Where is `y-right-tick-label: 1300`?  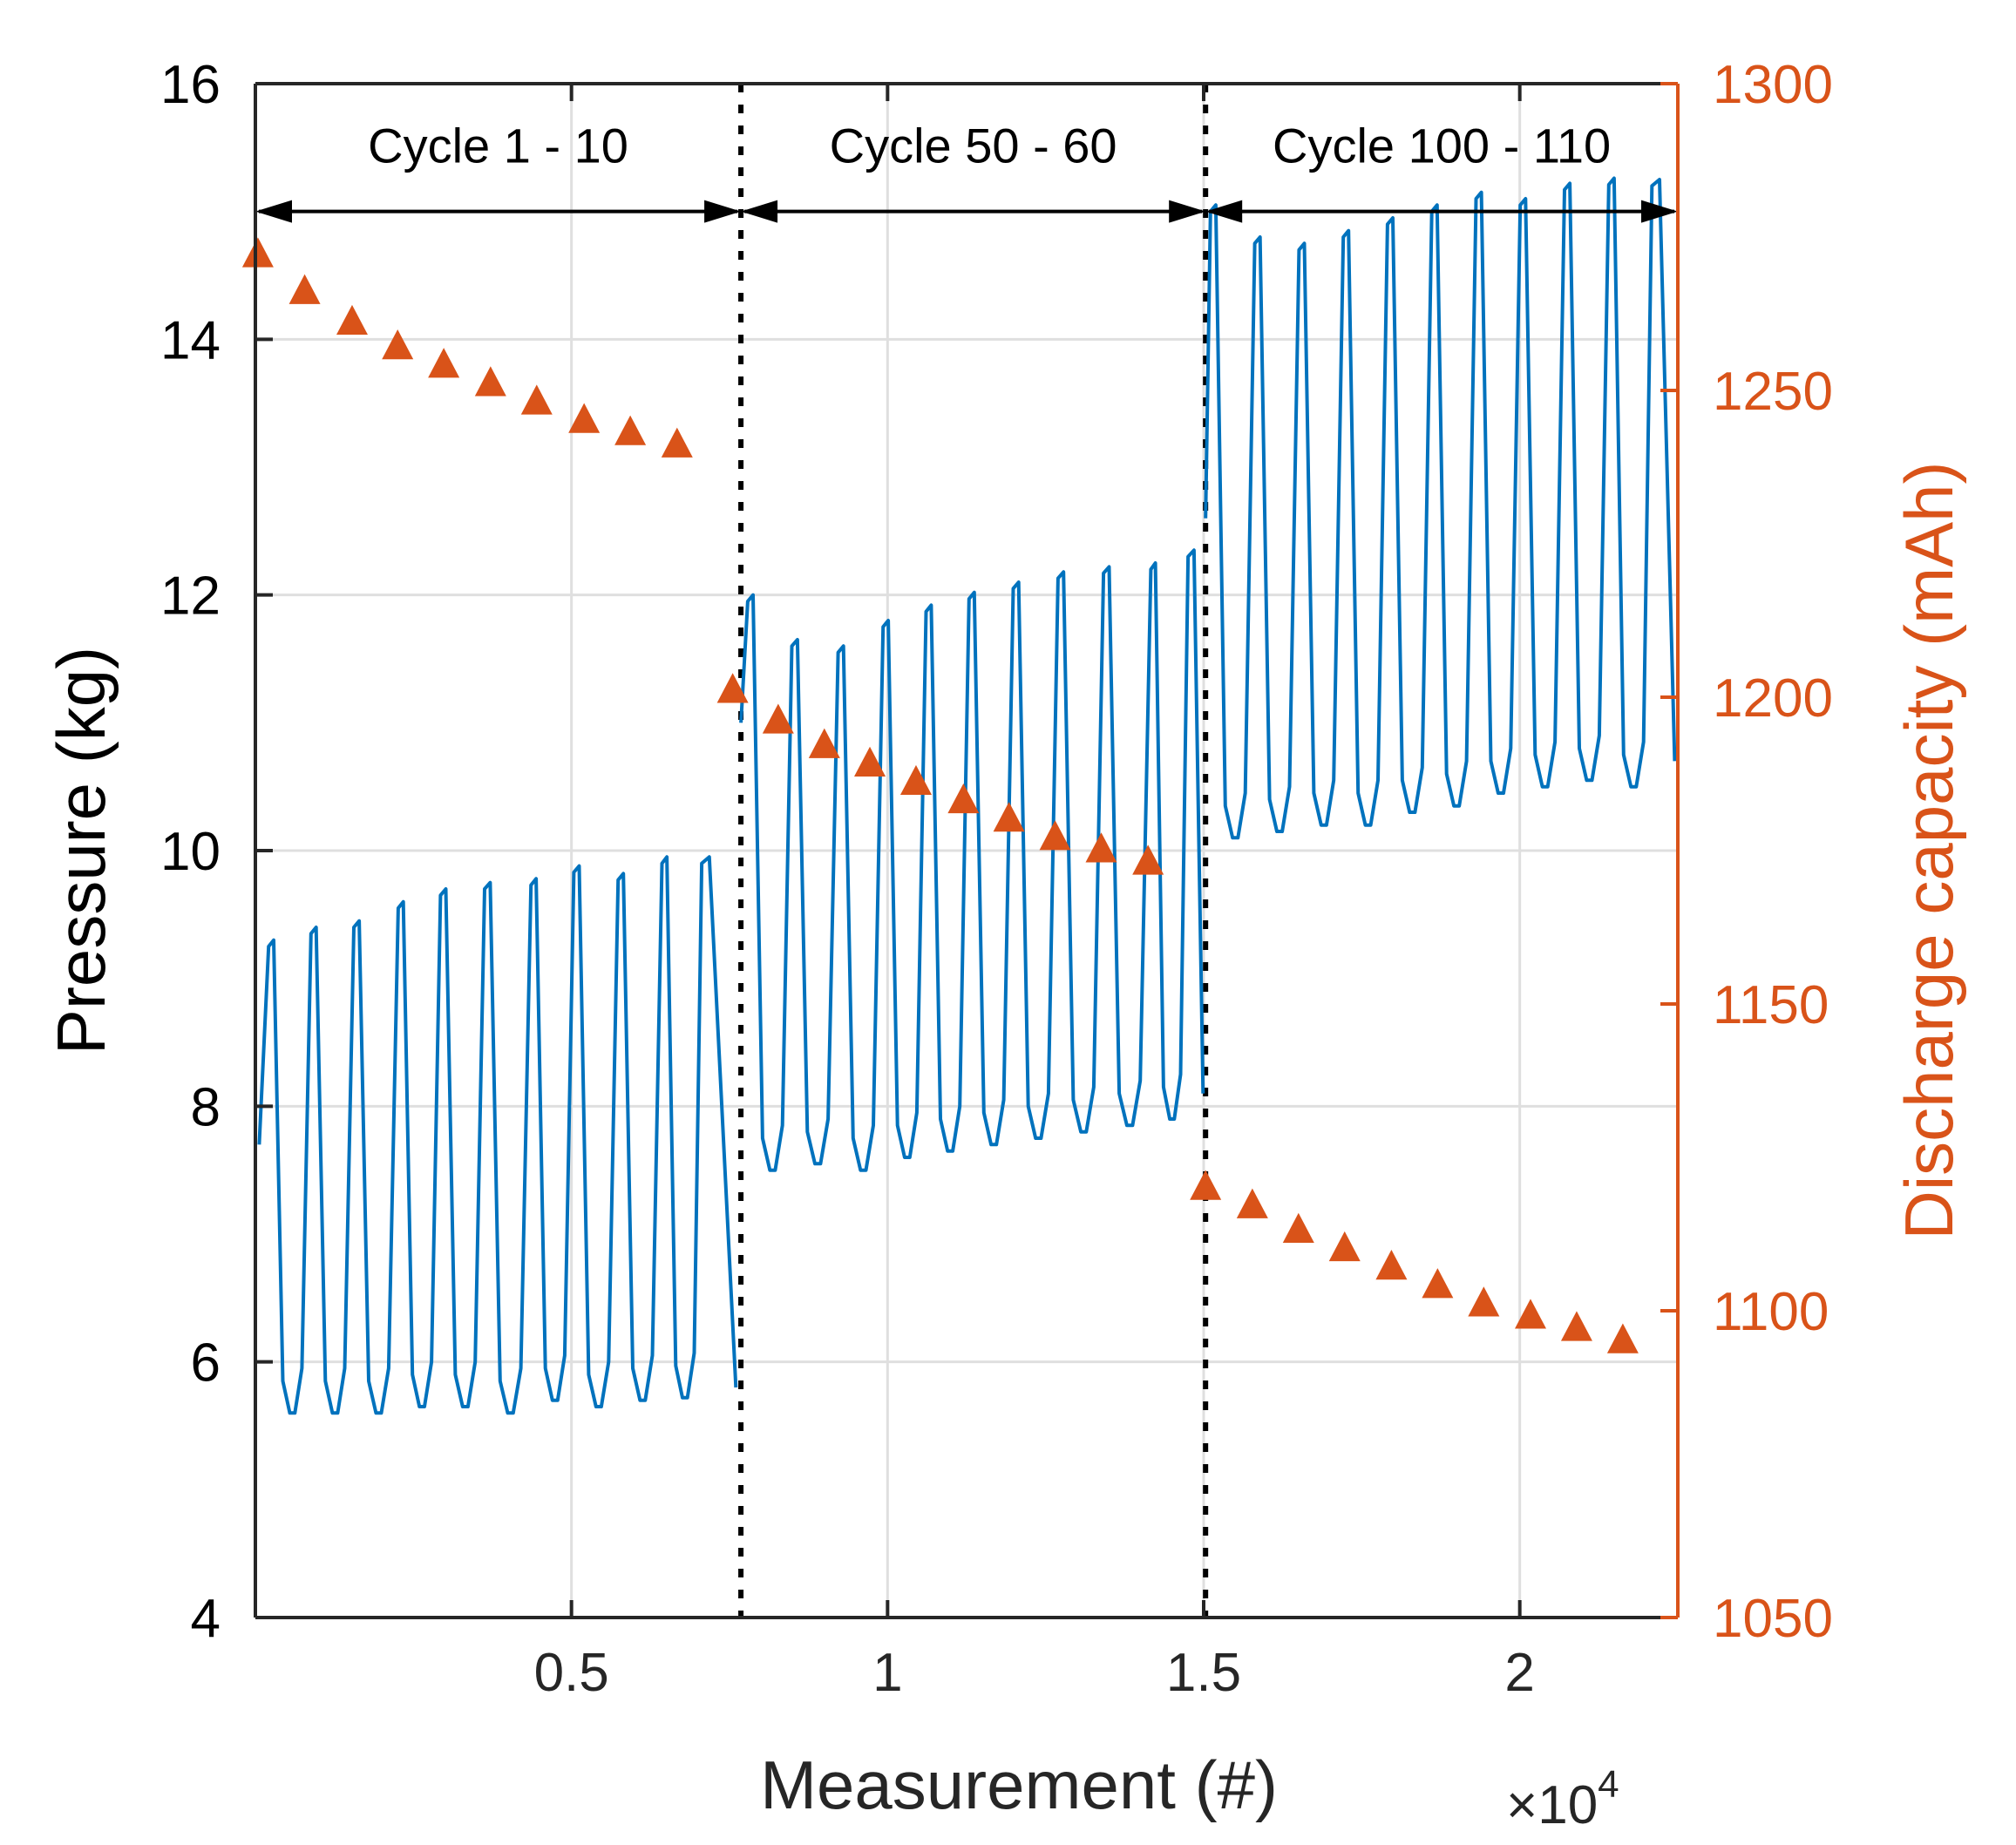
y-right-tick-label: 1300 is located at coordinates (1773, 85).